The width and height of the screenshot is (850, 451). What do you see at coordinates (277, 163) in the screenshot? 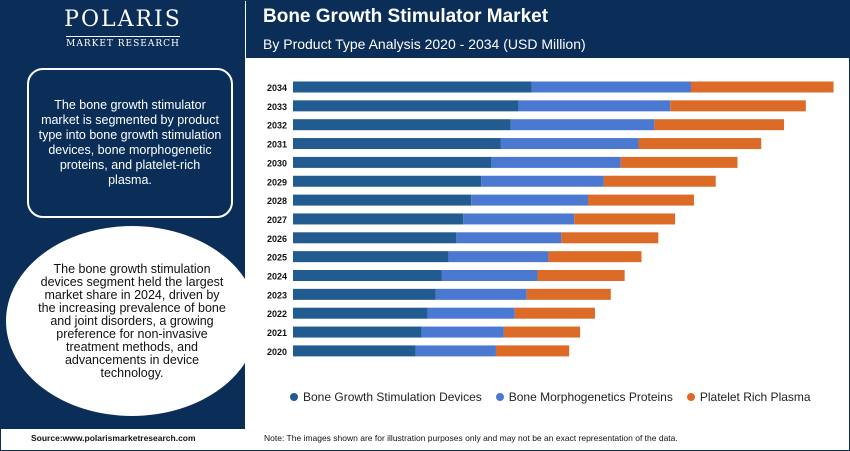
I see `year-label-2030: 2030` at bounding box center [277, 163].